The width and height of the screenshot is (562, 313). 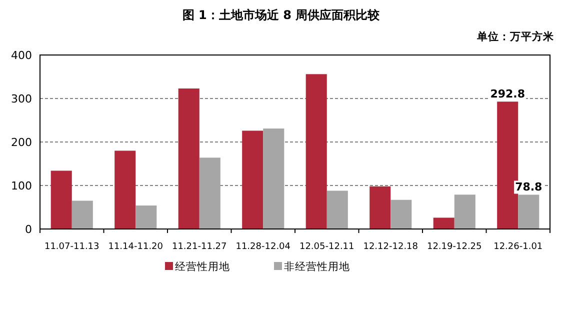 What do you see at coordinates (326, 247) in the screenshot?
I see `x-tick-label: 12.05-12.11` at bounding box center [326, 247].